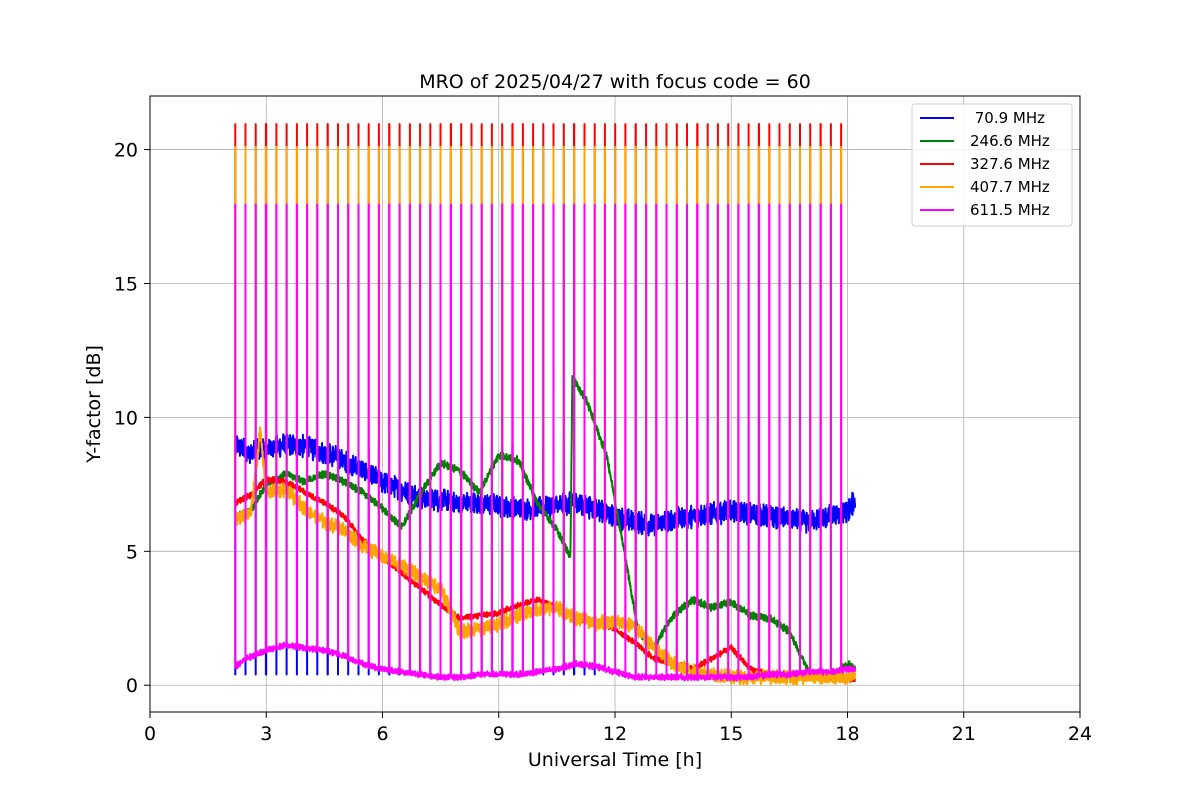 The width and height of the screenshot is (1200, 800). I want to click on legend-entry: 246.6 MHz, so click(1010, 141).